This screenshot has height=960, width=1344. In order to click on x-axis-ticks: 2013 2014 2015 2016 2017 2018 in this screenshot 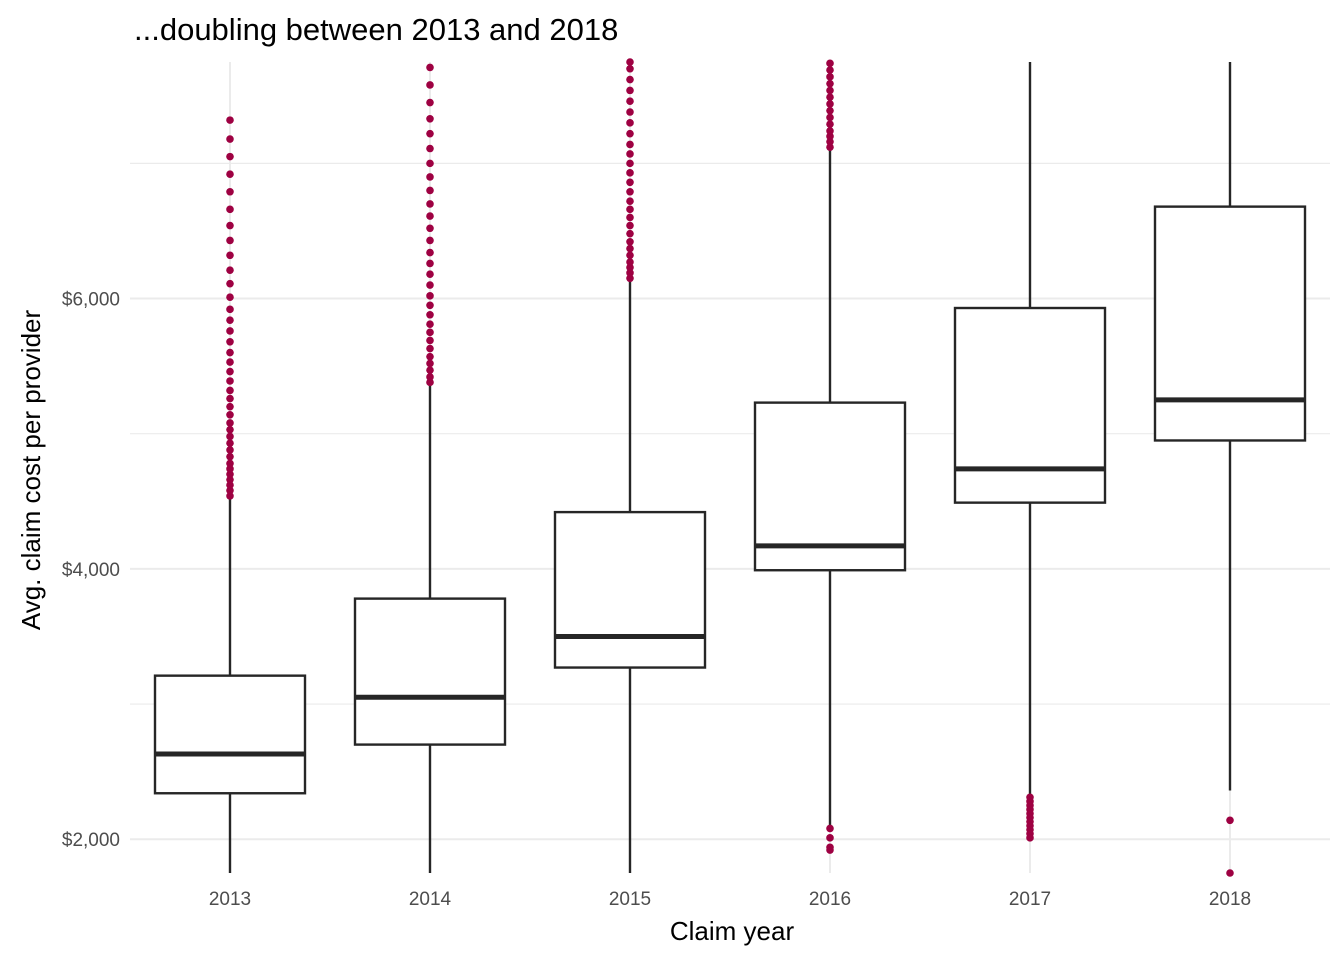, I will do `click(730, 899)`.